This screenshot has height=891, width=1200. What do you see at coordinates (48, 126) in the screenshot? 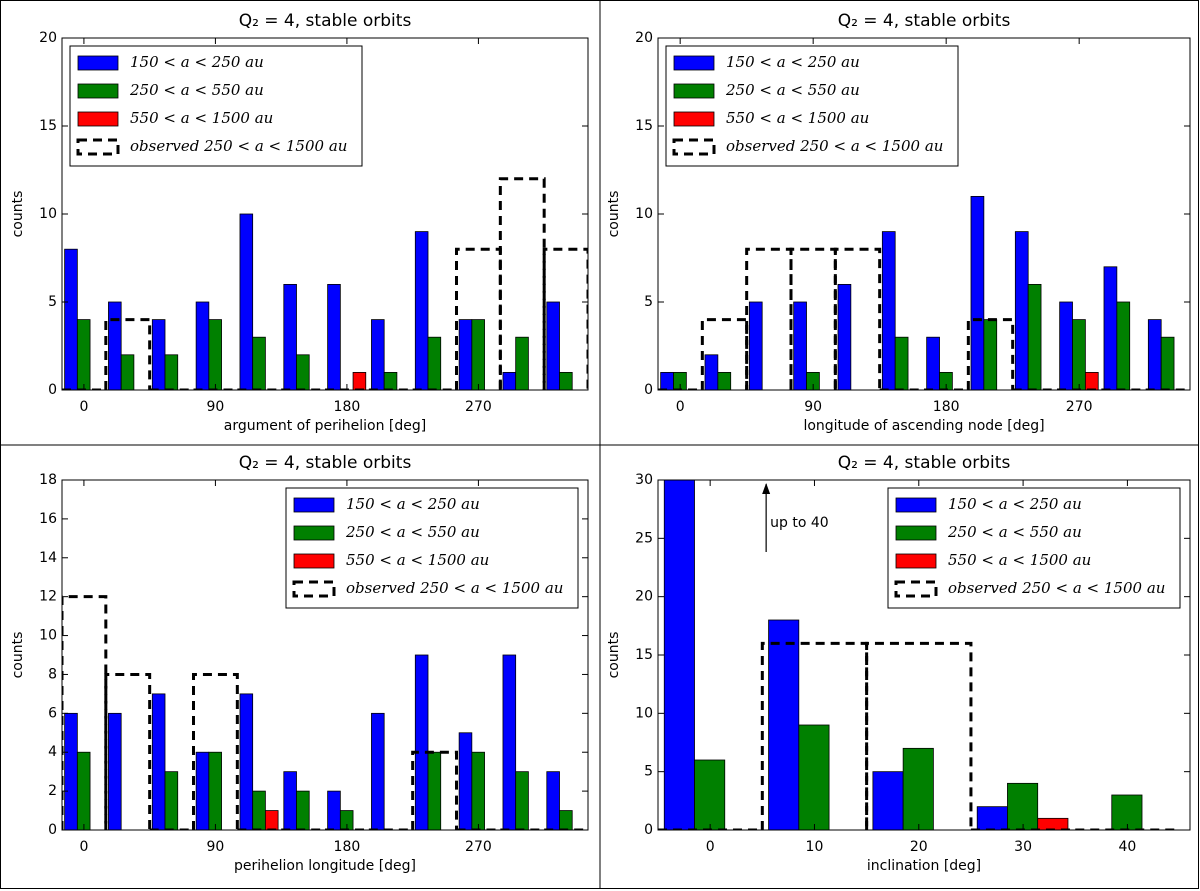
I see `y-tick-label: 15` at bounding box center [48, 126].